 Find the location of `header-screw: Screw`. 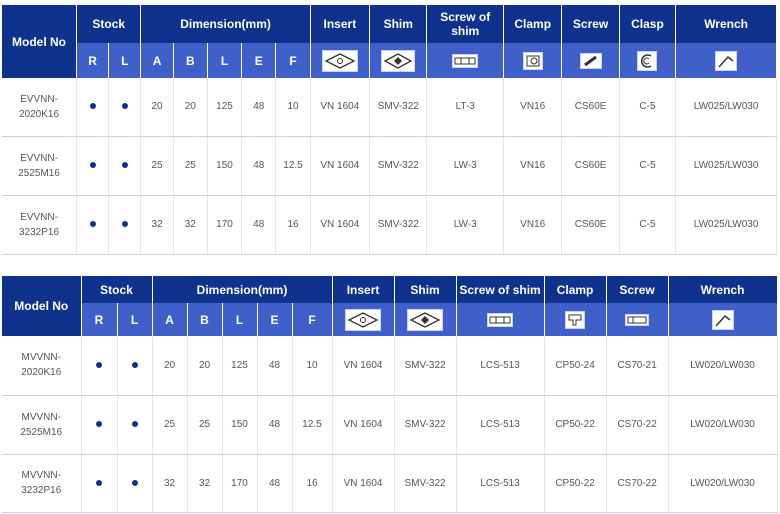

header-screw: Screw is located at coordinates (590, 24).